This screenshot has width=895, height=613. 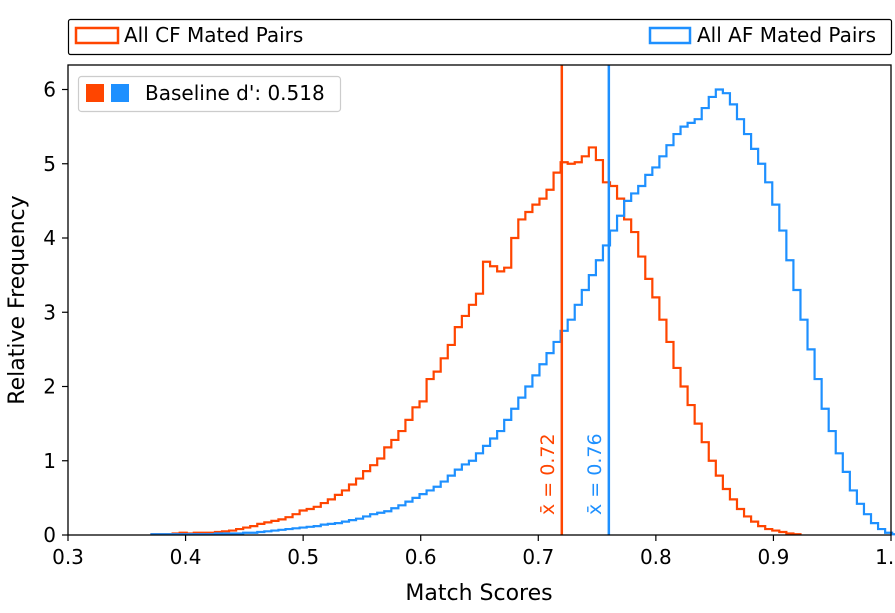 I want to click on mean-label-cf: x̄ = 0.72, so click(x=548, y=474).